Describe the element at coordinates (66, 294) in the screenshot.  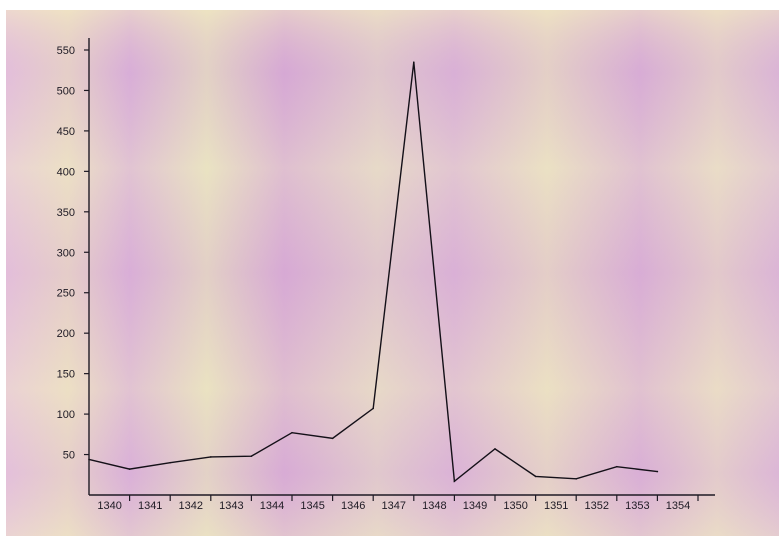
I see `y-tick-label: 250` at that location.